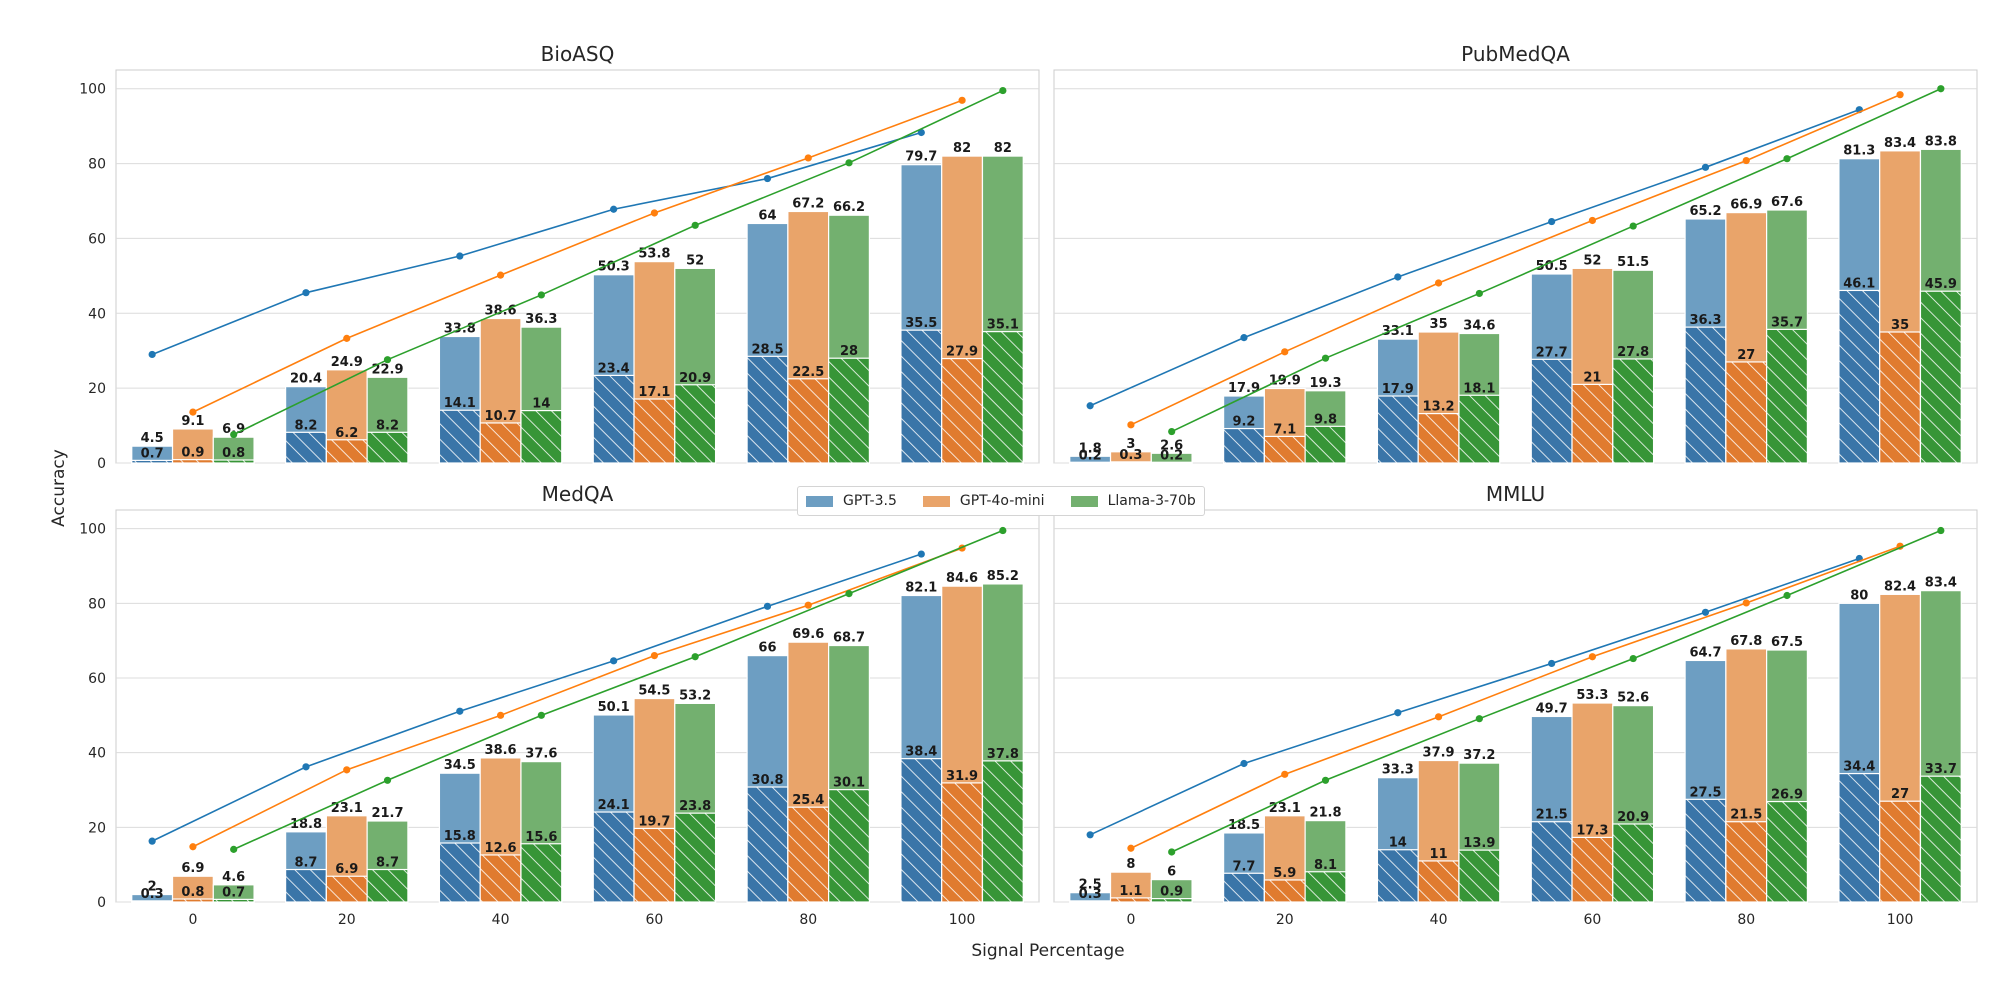  I want to click on data-label-inner: 23.4, so click(614, 368).